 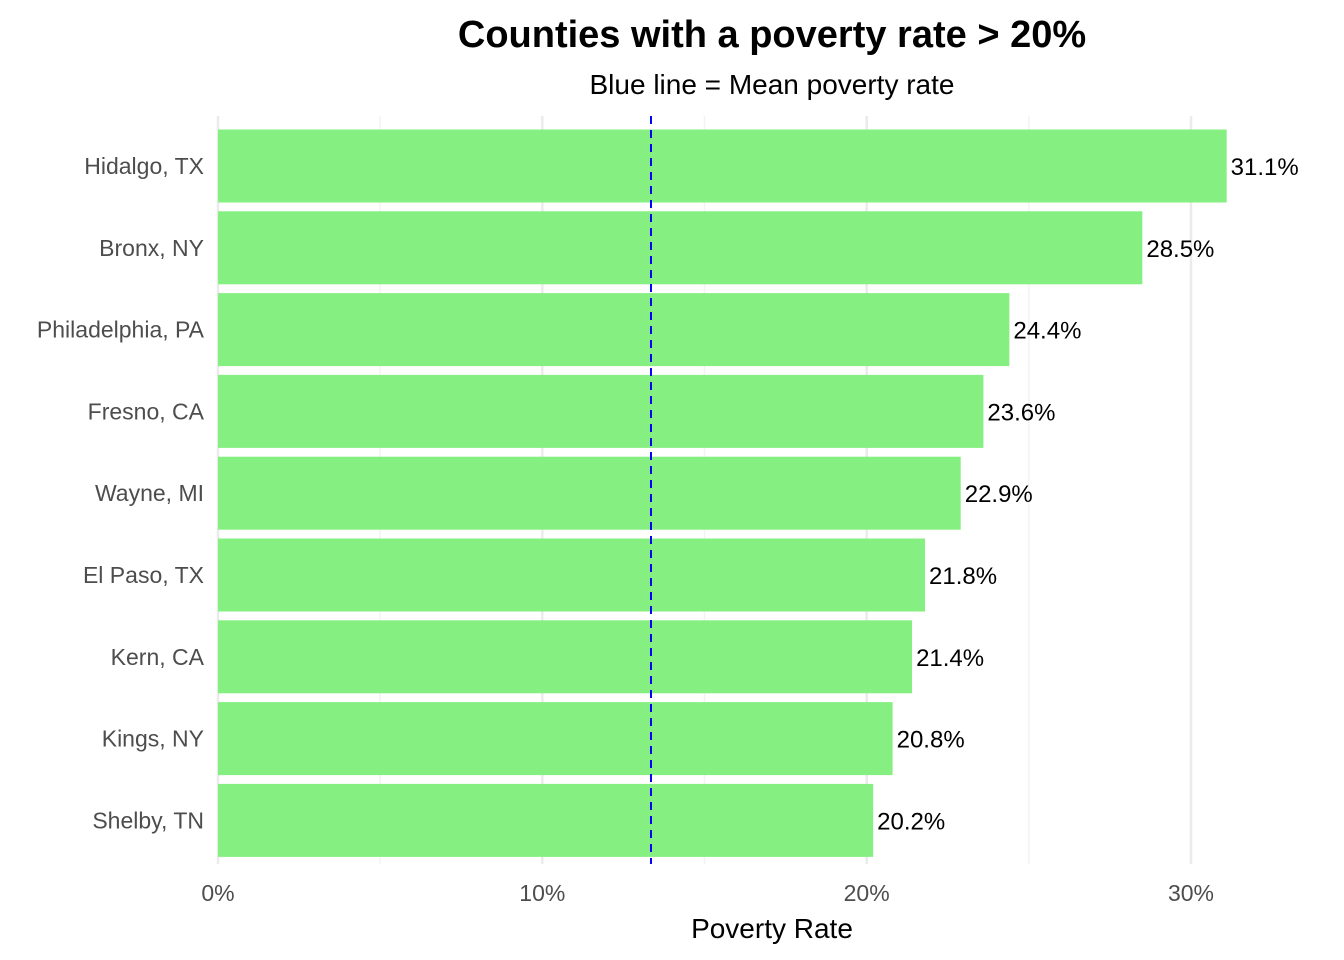 What do you see at coordinates (1191, 893) in the screenshot?
I see `x-tick-label: 30%` at bounding box center [1191, 893].